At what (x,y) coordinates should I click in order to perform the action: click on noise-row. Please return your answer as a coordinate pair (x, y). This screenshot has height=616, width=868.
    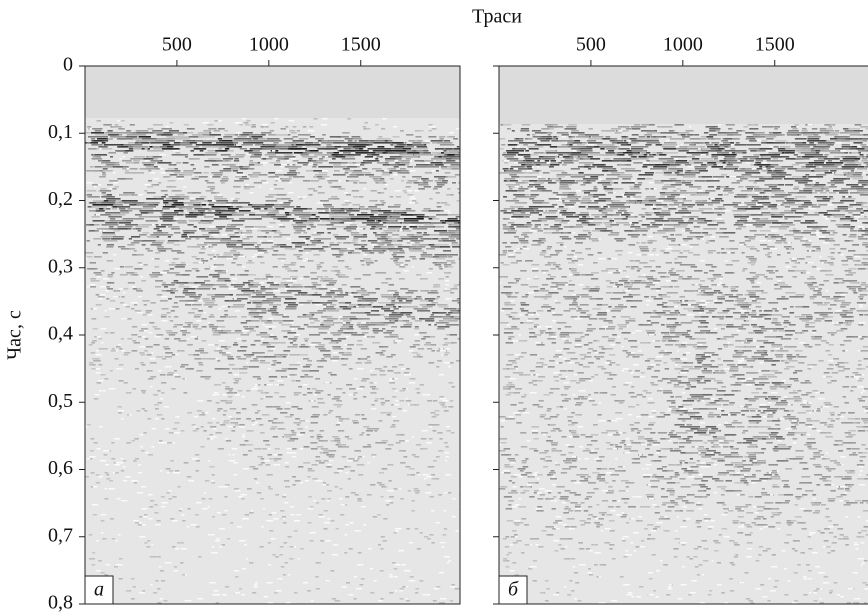
    Looking at the image, I should click on (272, 527).